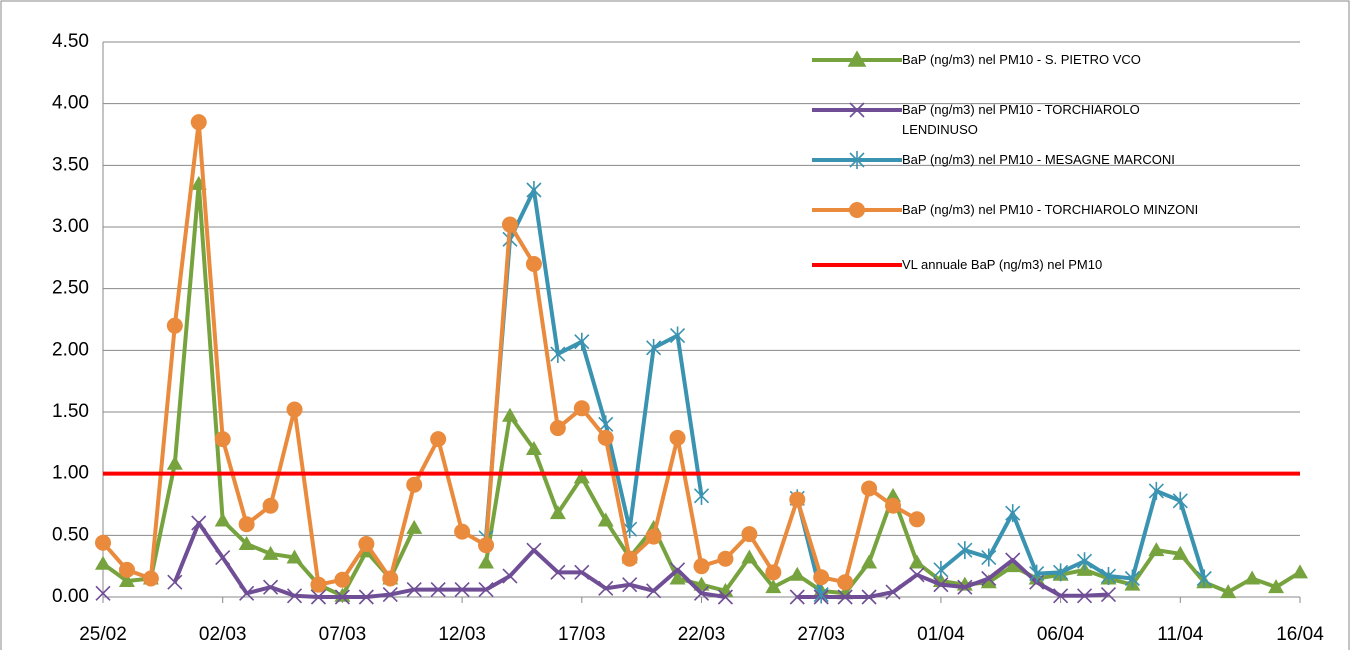  What do you see at coordinates (941, 634) in the screenshot?
I see `x-tick-label: 01/04` at bounding box center [941, 634].